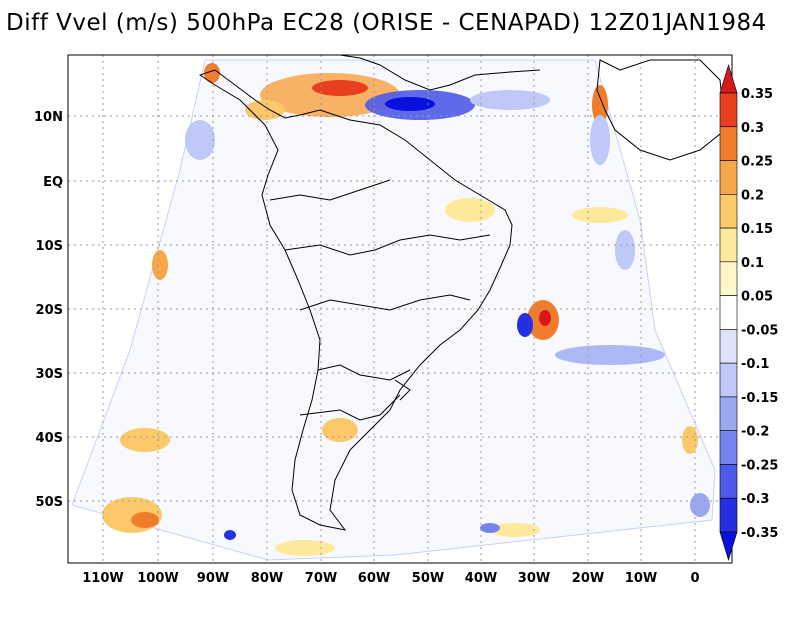 The width and height of the screenshot is (800, 618). What do you see at coordinates (755, 499) in the screenshot?
I see `colorbar-label-12: -0.3` at bounding box center [755, 499].